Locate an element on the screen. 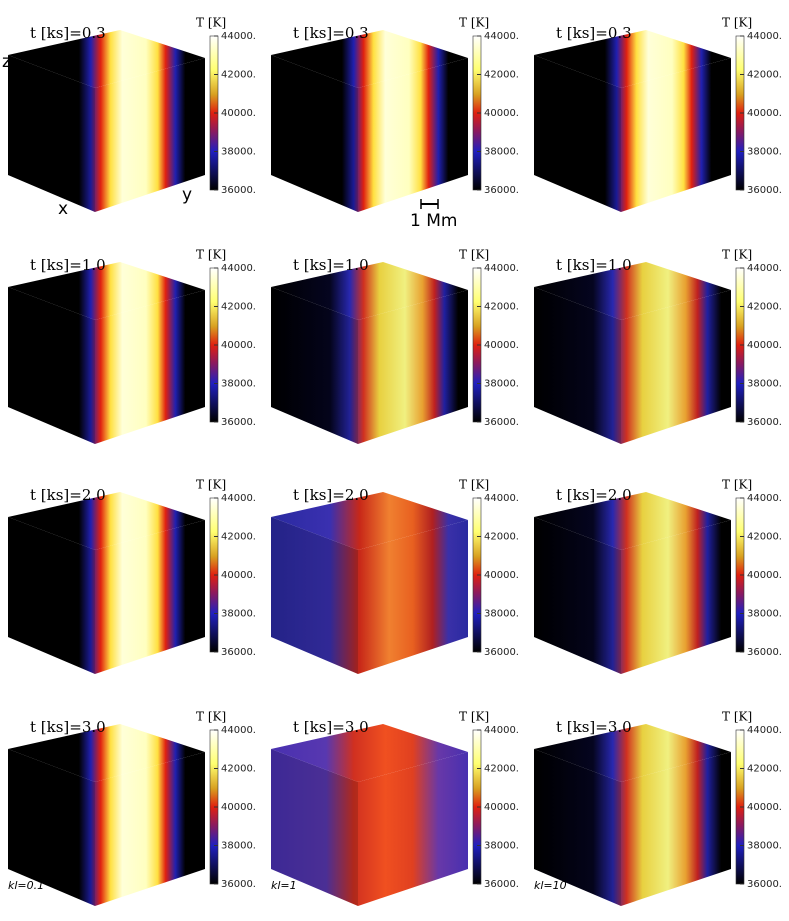 The height and width of the screenshot is (921, 789). axis-label-z: z is located at coordinates (6, 62).